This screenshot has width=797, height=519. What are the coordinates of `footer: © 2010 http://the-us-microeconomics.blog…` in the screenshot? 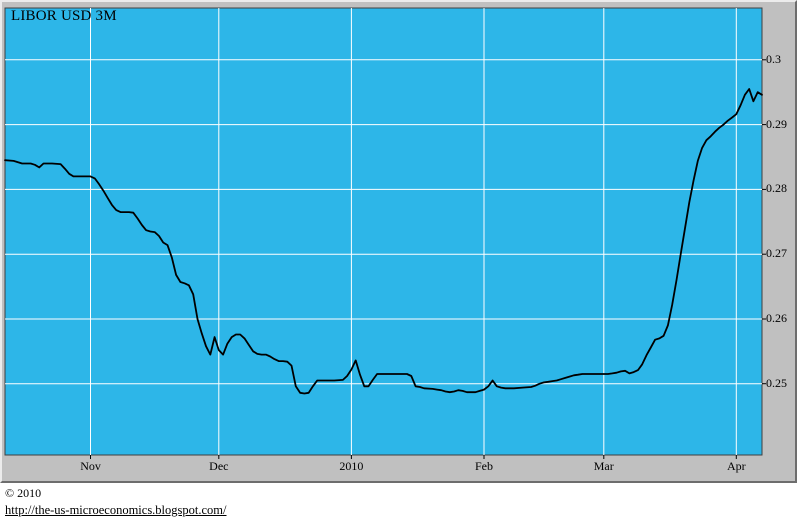 It's located at (398, 501).